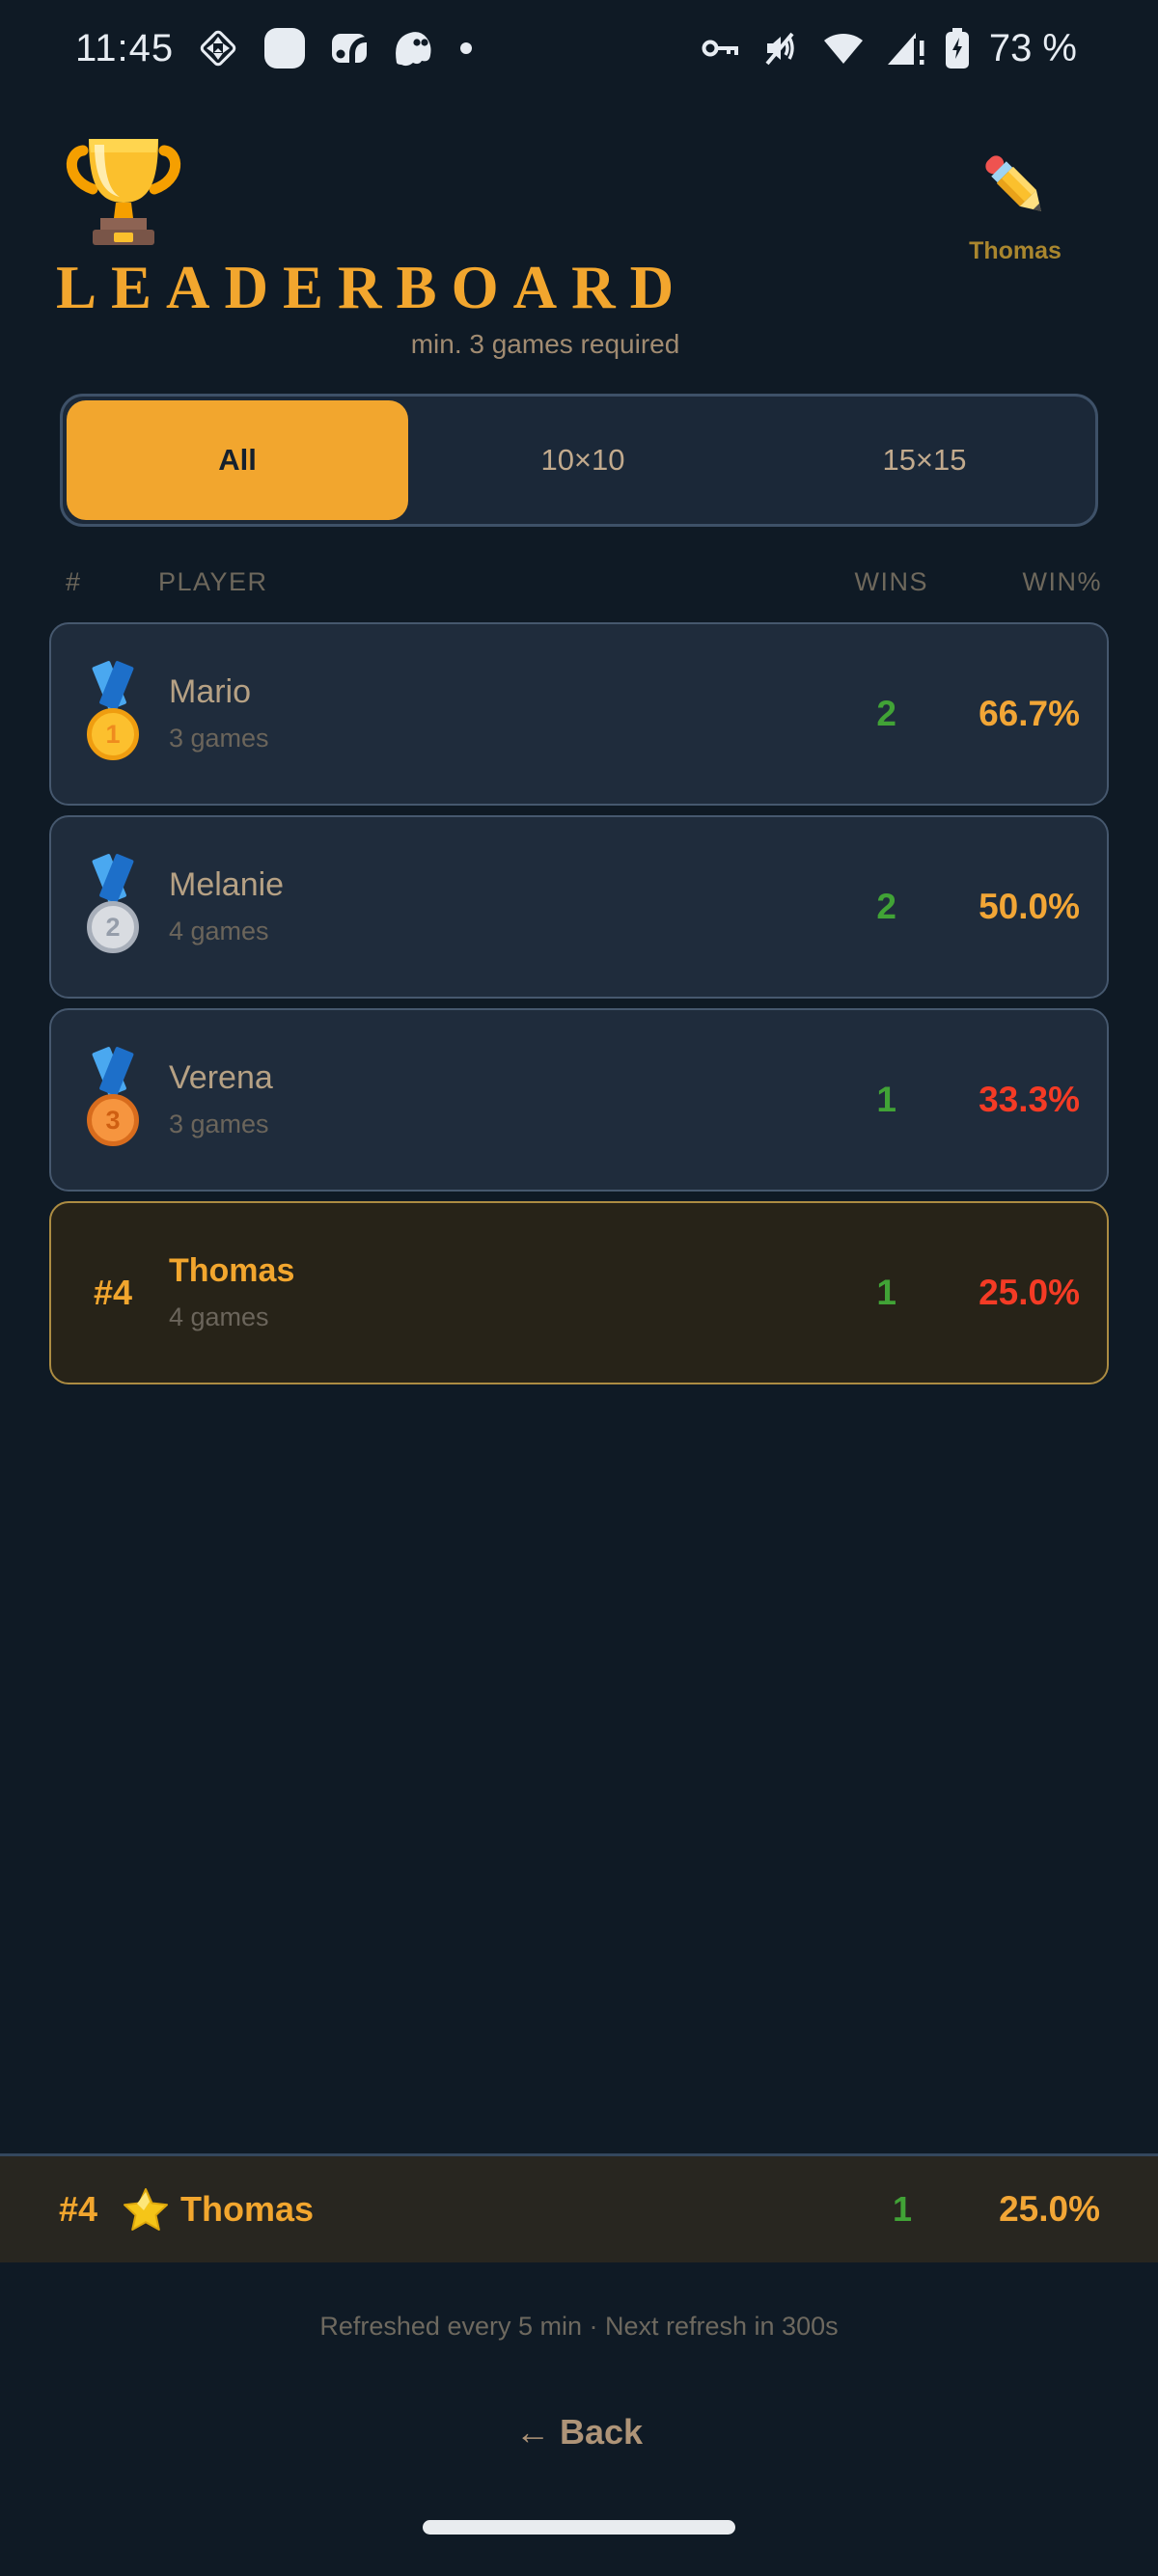 The height and width of the screenshot is (2576, 1158). Describe the element at coordinates (1029, 713) in the screenshot. I see `winpct-value: 66.7%` at that location.